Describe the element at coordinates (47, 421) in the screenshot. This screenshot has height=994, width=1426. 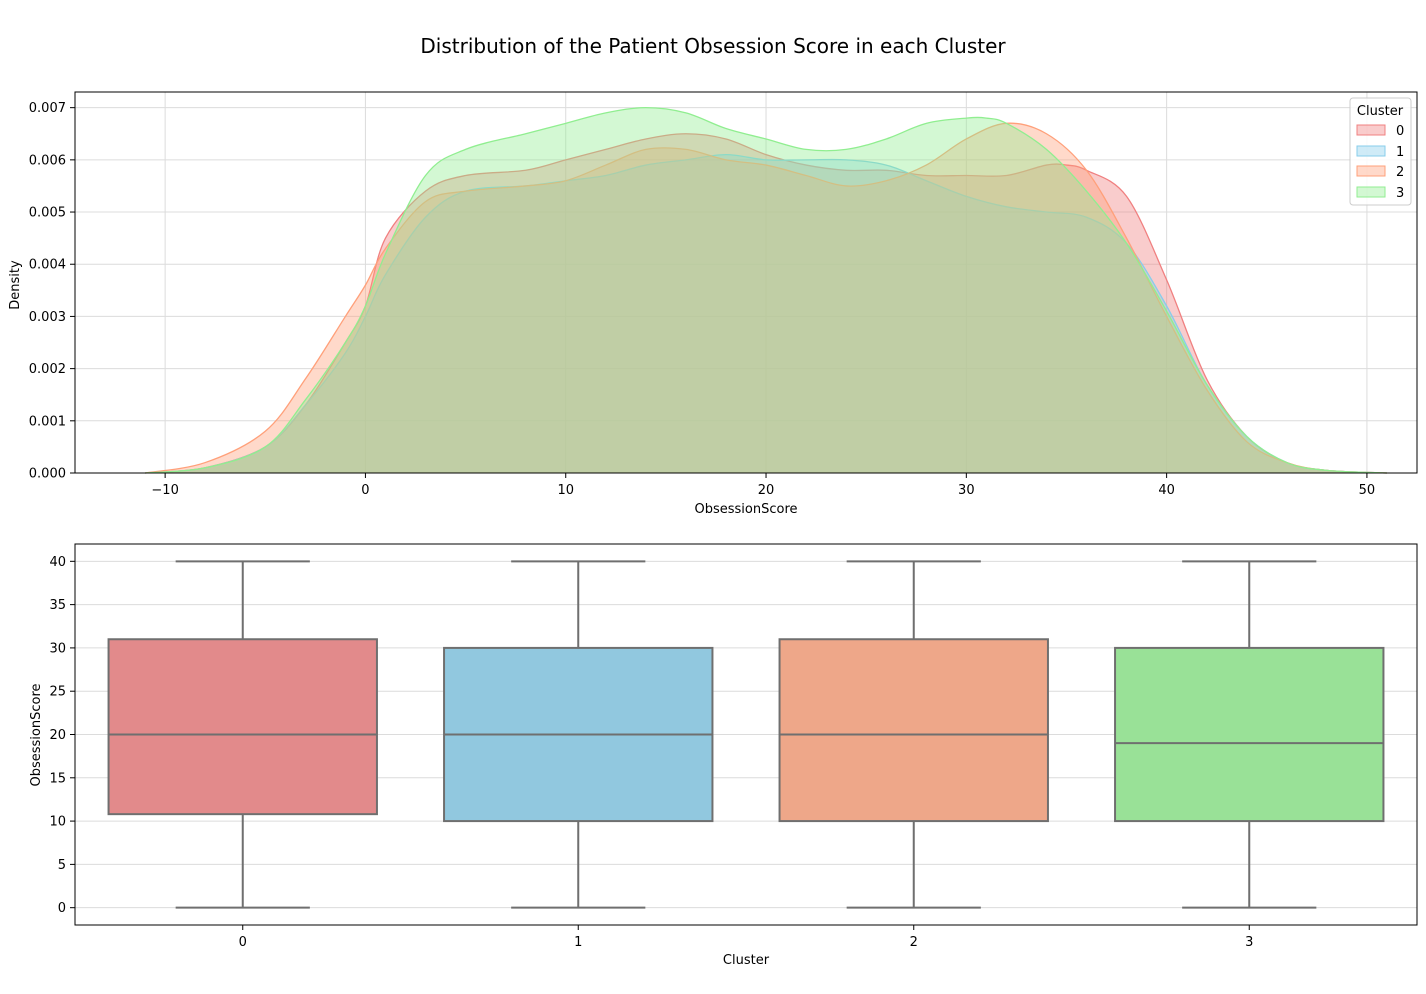
I see `kde-y-tick-label: 0.001` at that location.